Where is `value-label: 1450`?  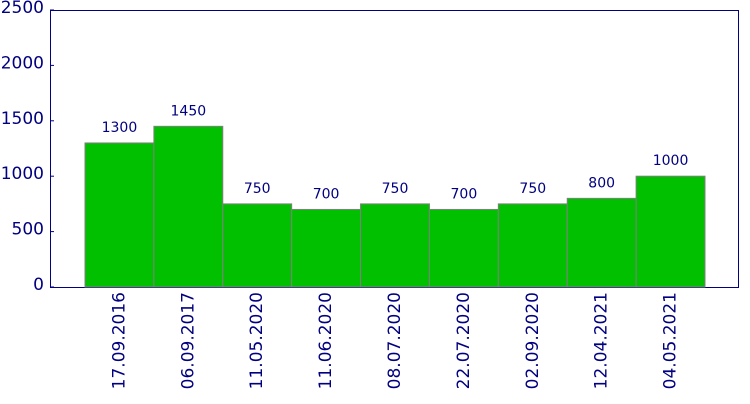
value-label: 1450 is located at coordinates (189, 111).